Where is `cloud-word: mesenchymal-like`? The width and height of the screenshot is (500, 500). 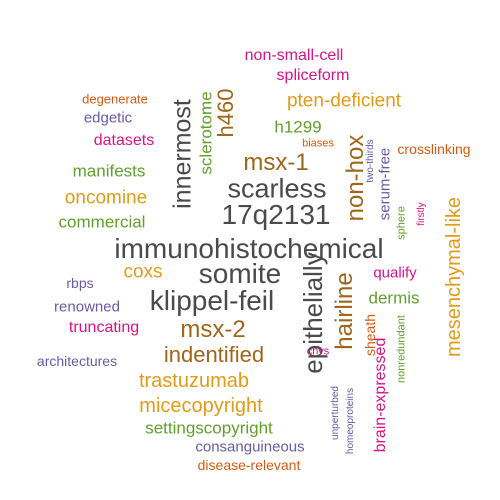
cloud-word: mesenchymal-like is located at coordinates (454, 277).